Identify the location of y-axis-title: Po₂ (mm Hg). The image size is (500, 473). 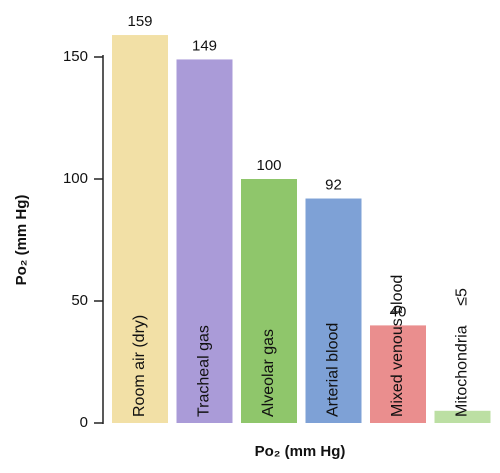
(21, 240).